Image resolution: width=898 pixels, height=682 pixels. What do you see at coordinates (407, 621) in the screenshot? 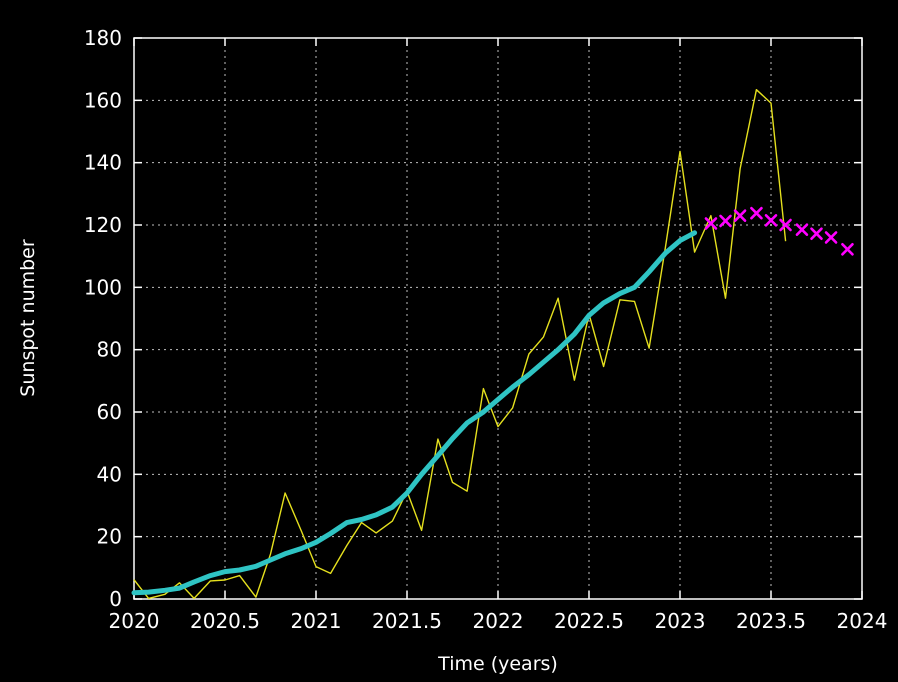
I see `x-tick-label: 2021.5` at bounding box center [407, 621].